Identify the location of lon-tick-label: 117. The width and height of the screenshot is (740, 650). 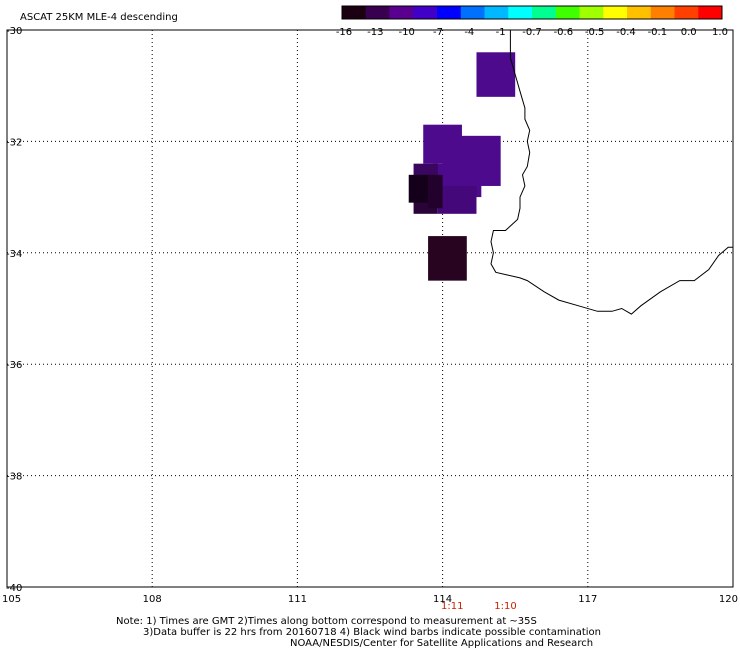
(587, 599).